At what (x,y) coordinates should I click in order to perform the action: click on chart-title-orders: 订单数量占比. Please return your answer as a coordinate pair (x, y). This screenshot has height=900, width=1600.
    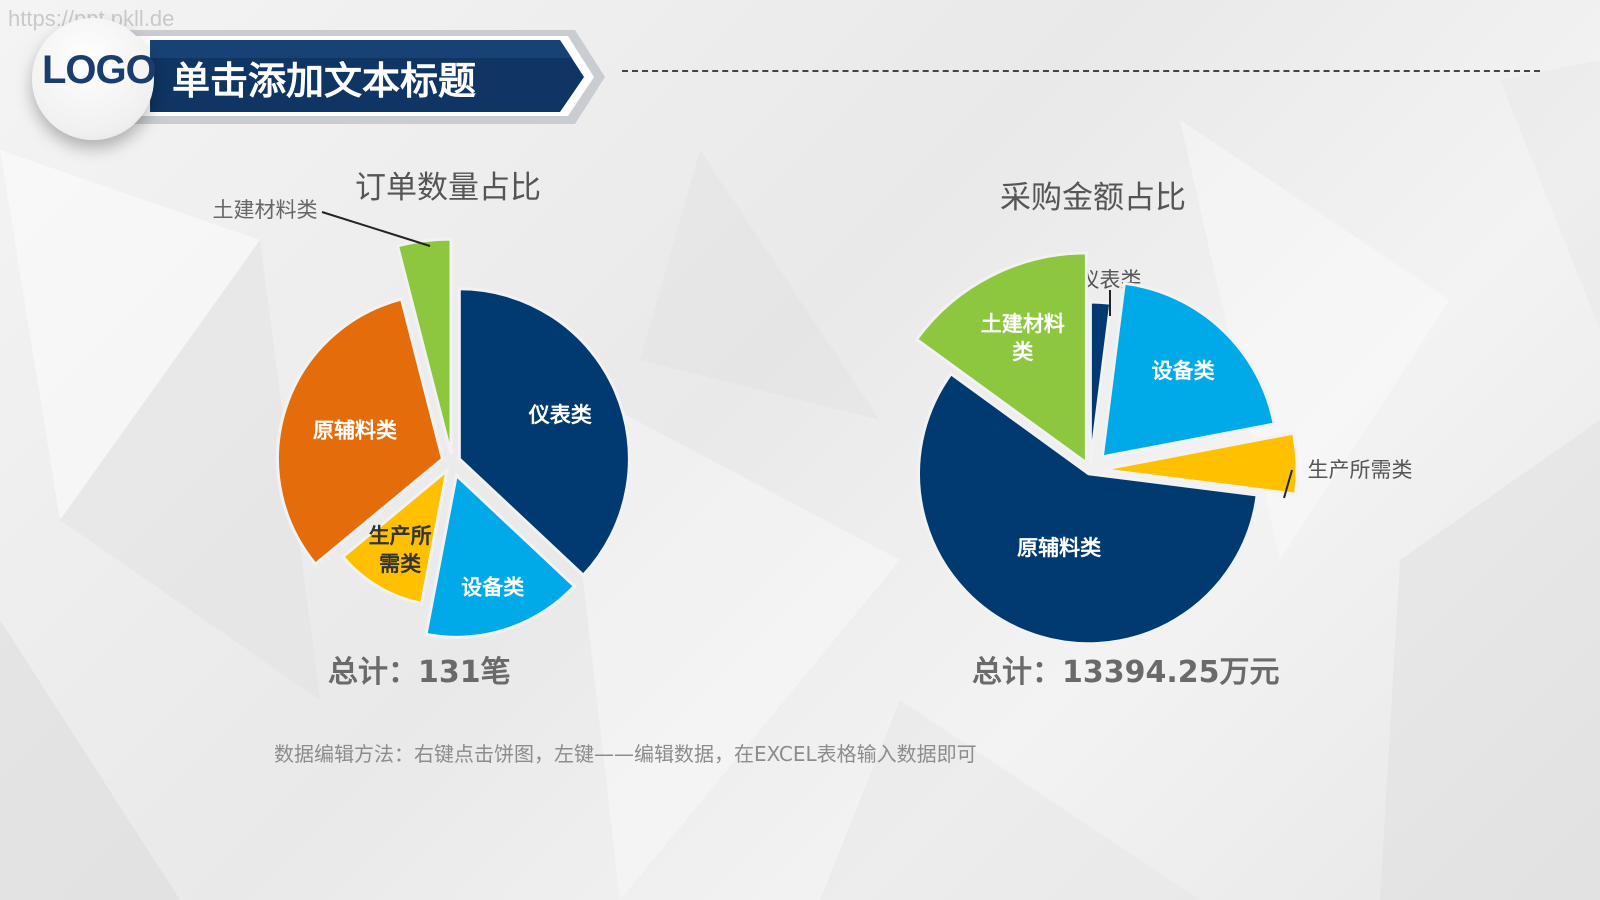
    Looking at the image, I should click on (448, 188).